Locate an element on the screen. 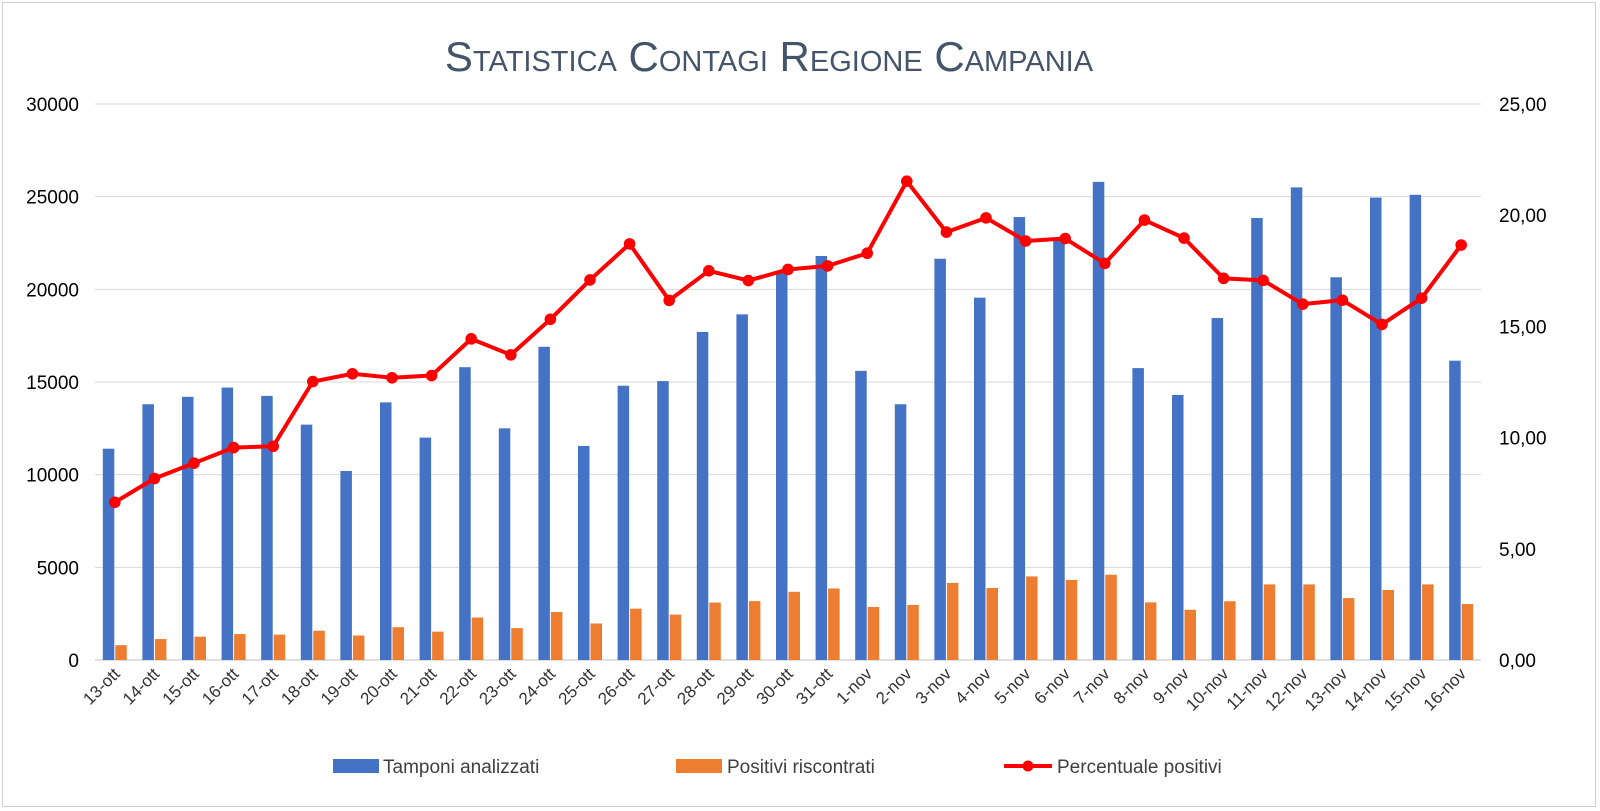 The width and height of the screenshot is (1600, 811). x-tick-label: 23-ott is located at coordinates (497, 686).